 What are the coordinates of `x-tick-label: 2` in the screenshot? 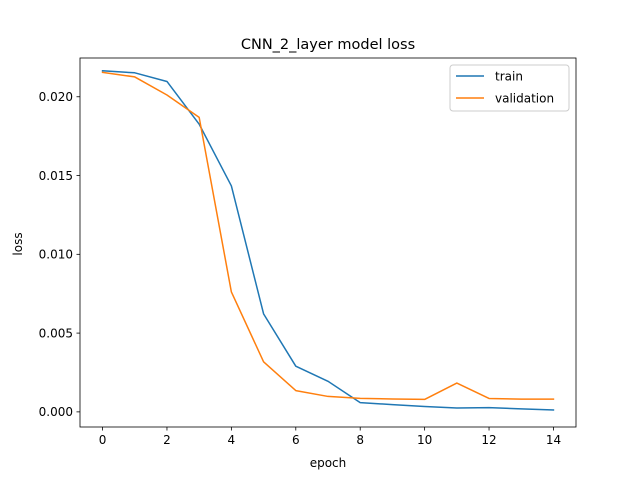 It's located at (167, 440).